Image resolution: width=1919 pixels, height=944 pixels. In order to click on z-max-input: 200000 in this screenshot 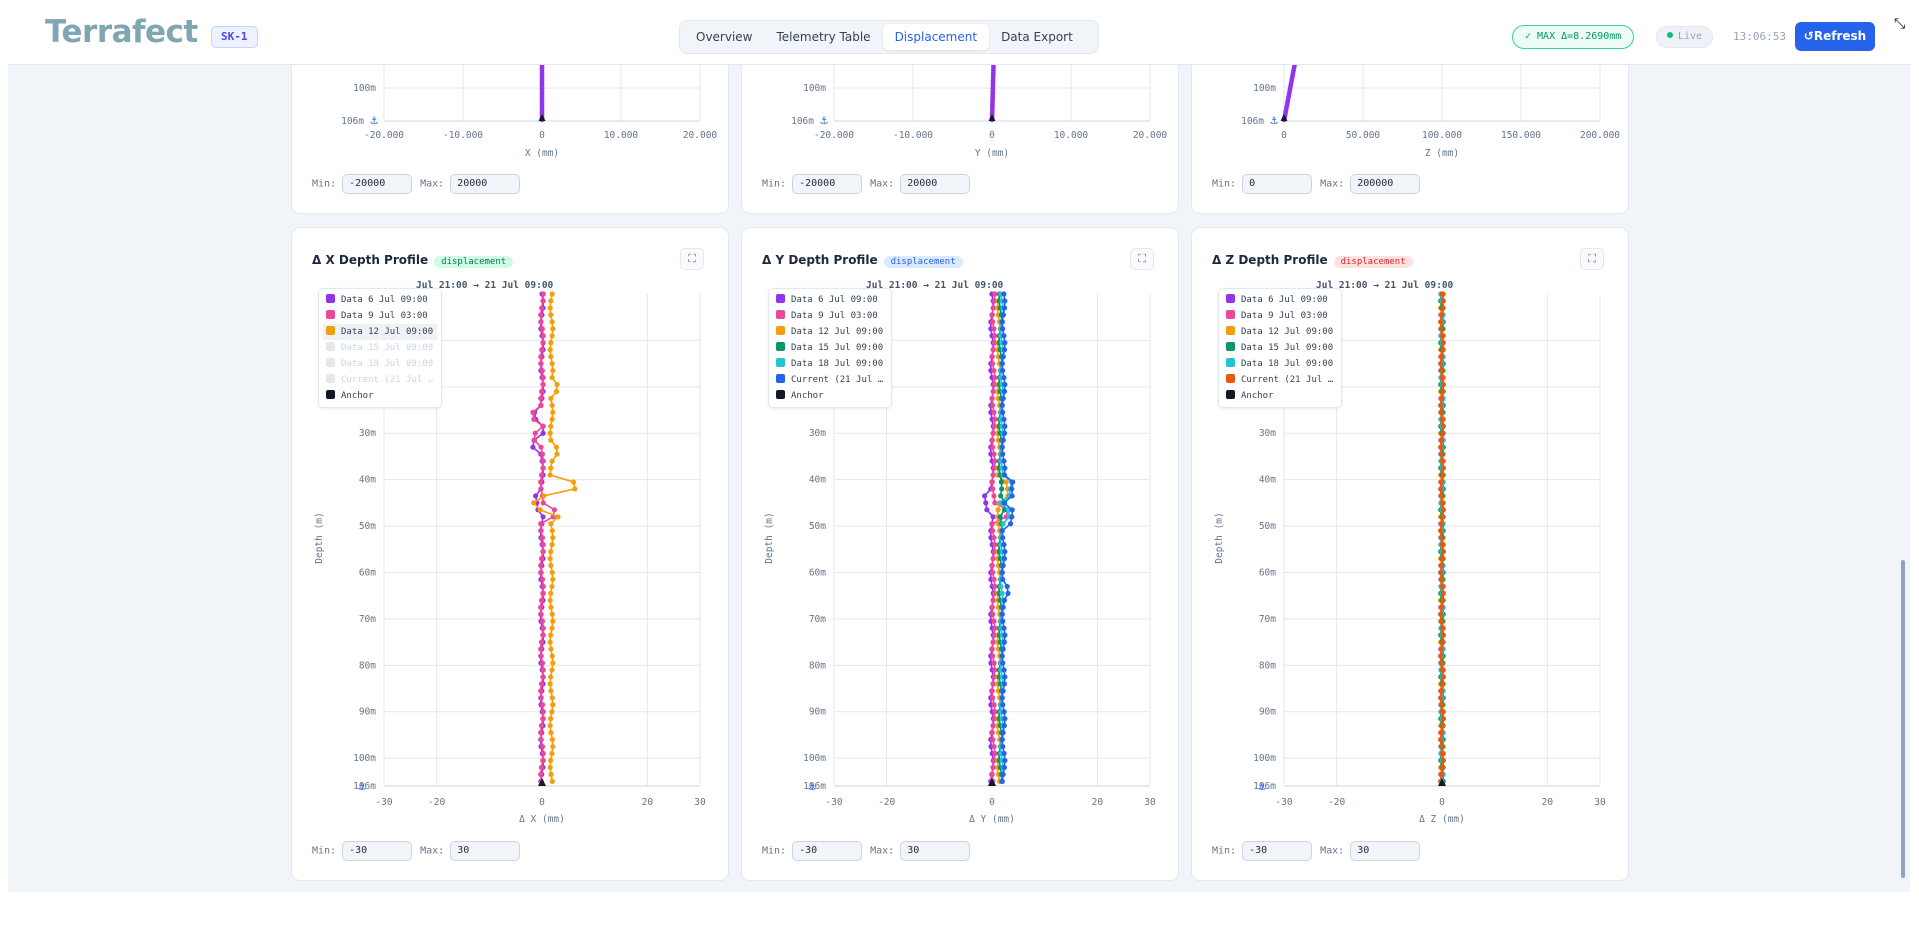, I will do `click(1385, 184)`.